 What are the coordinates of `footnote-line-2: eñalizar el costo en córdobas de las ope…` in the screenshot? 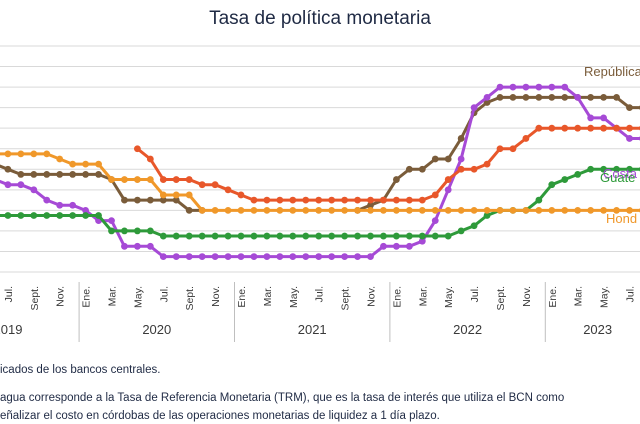 It's located at (220, 416).